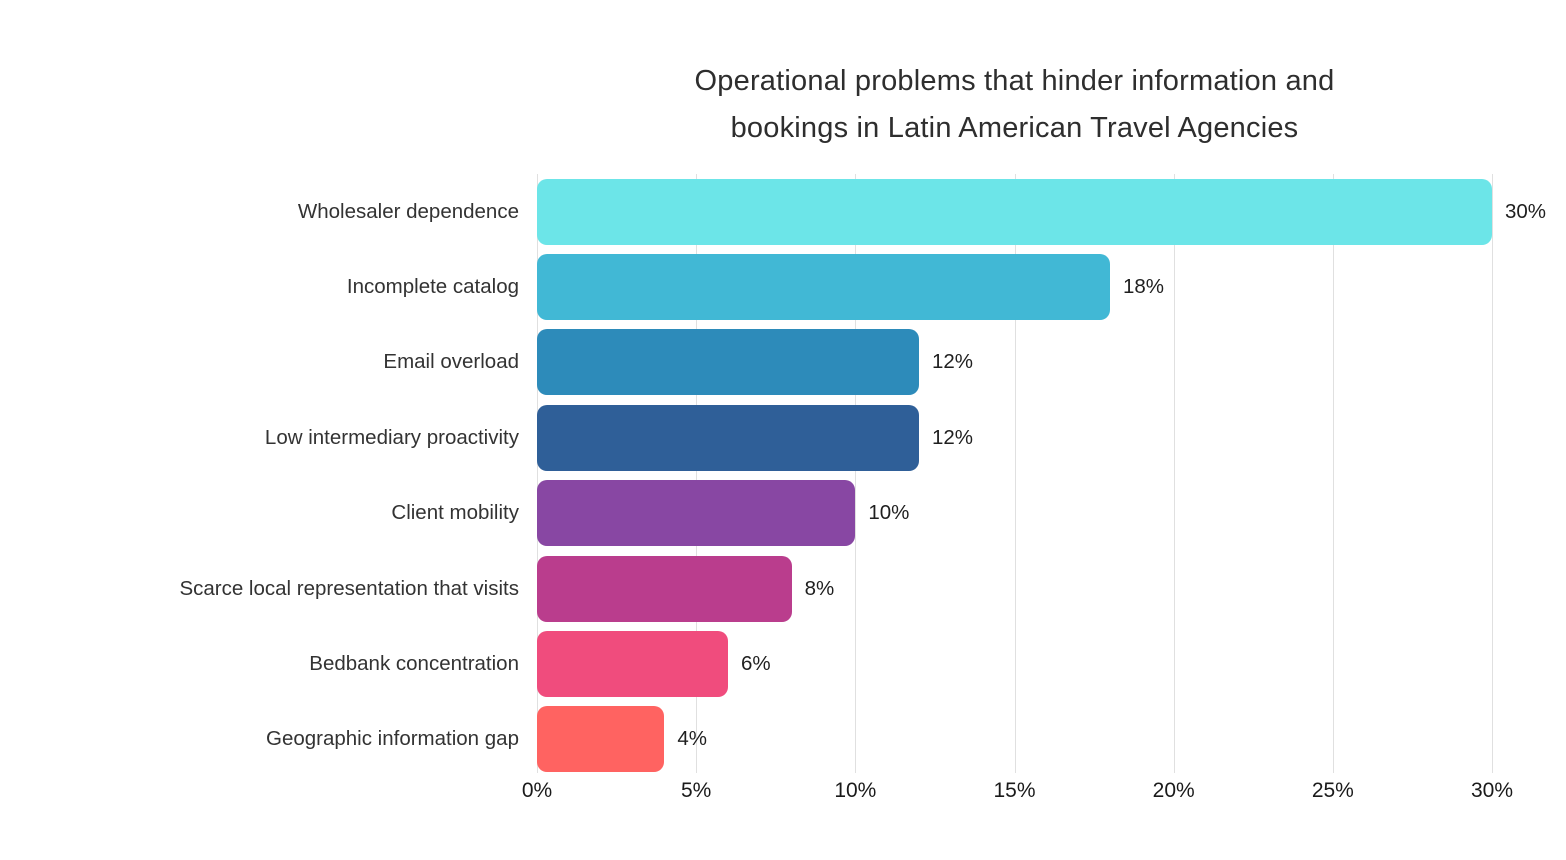 The height and width of the screenshot is (860, 1566). Describe the element at coordinates (455, 513) in the screenshot. I see `category-label-client-mobility: Client mobility` at that location.